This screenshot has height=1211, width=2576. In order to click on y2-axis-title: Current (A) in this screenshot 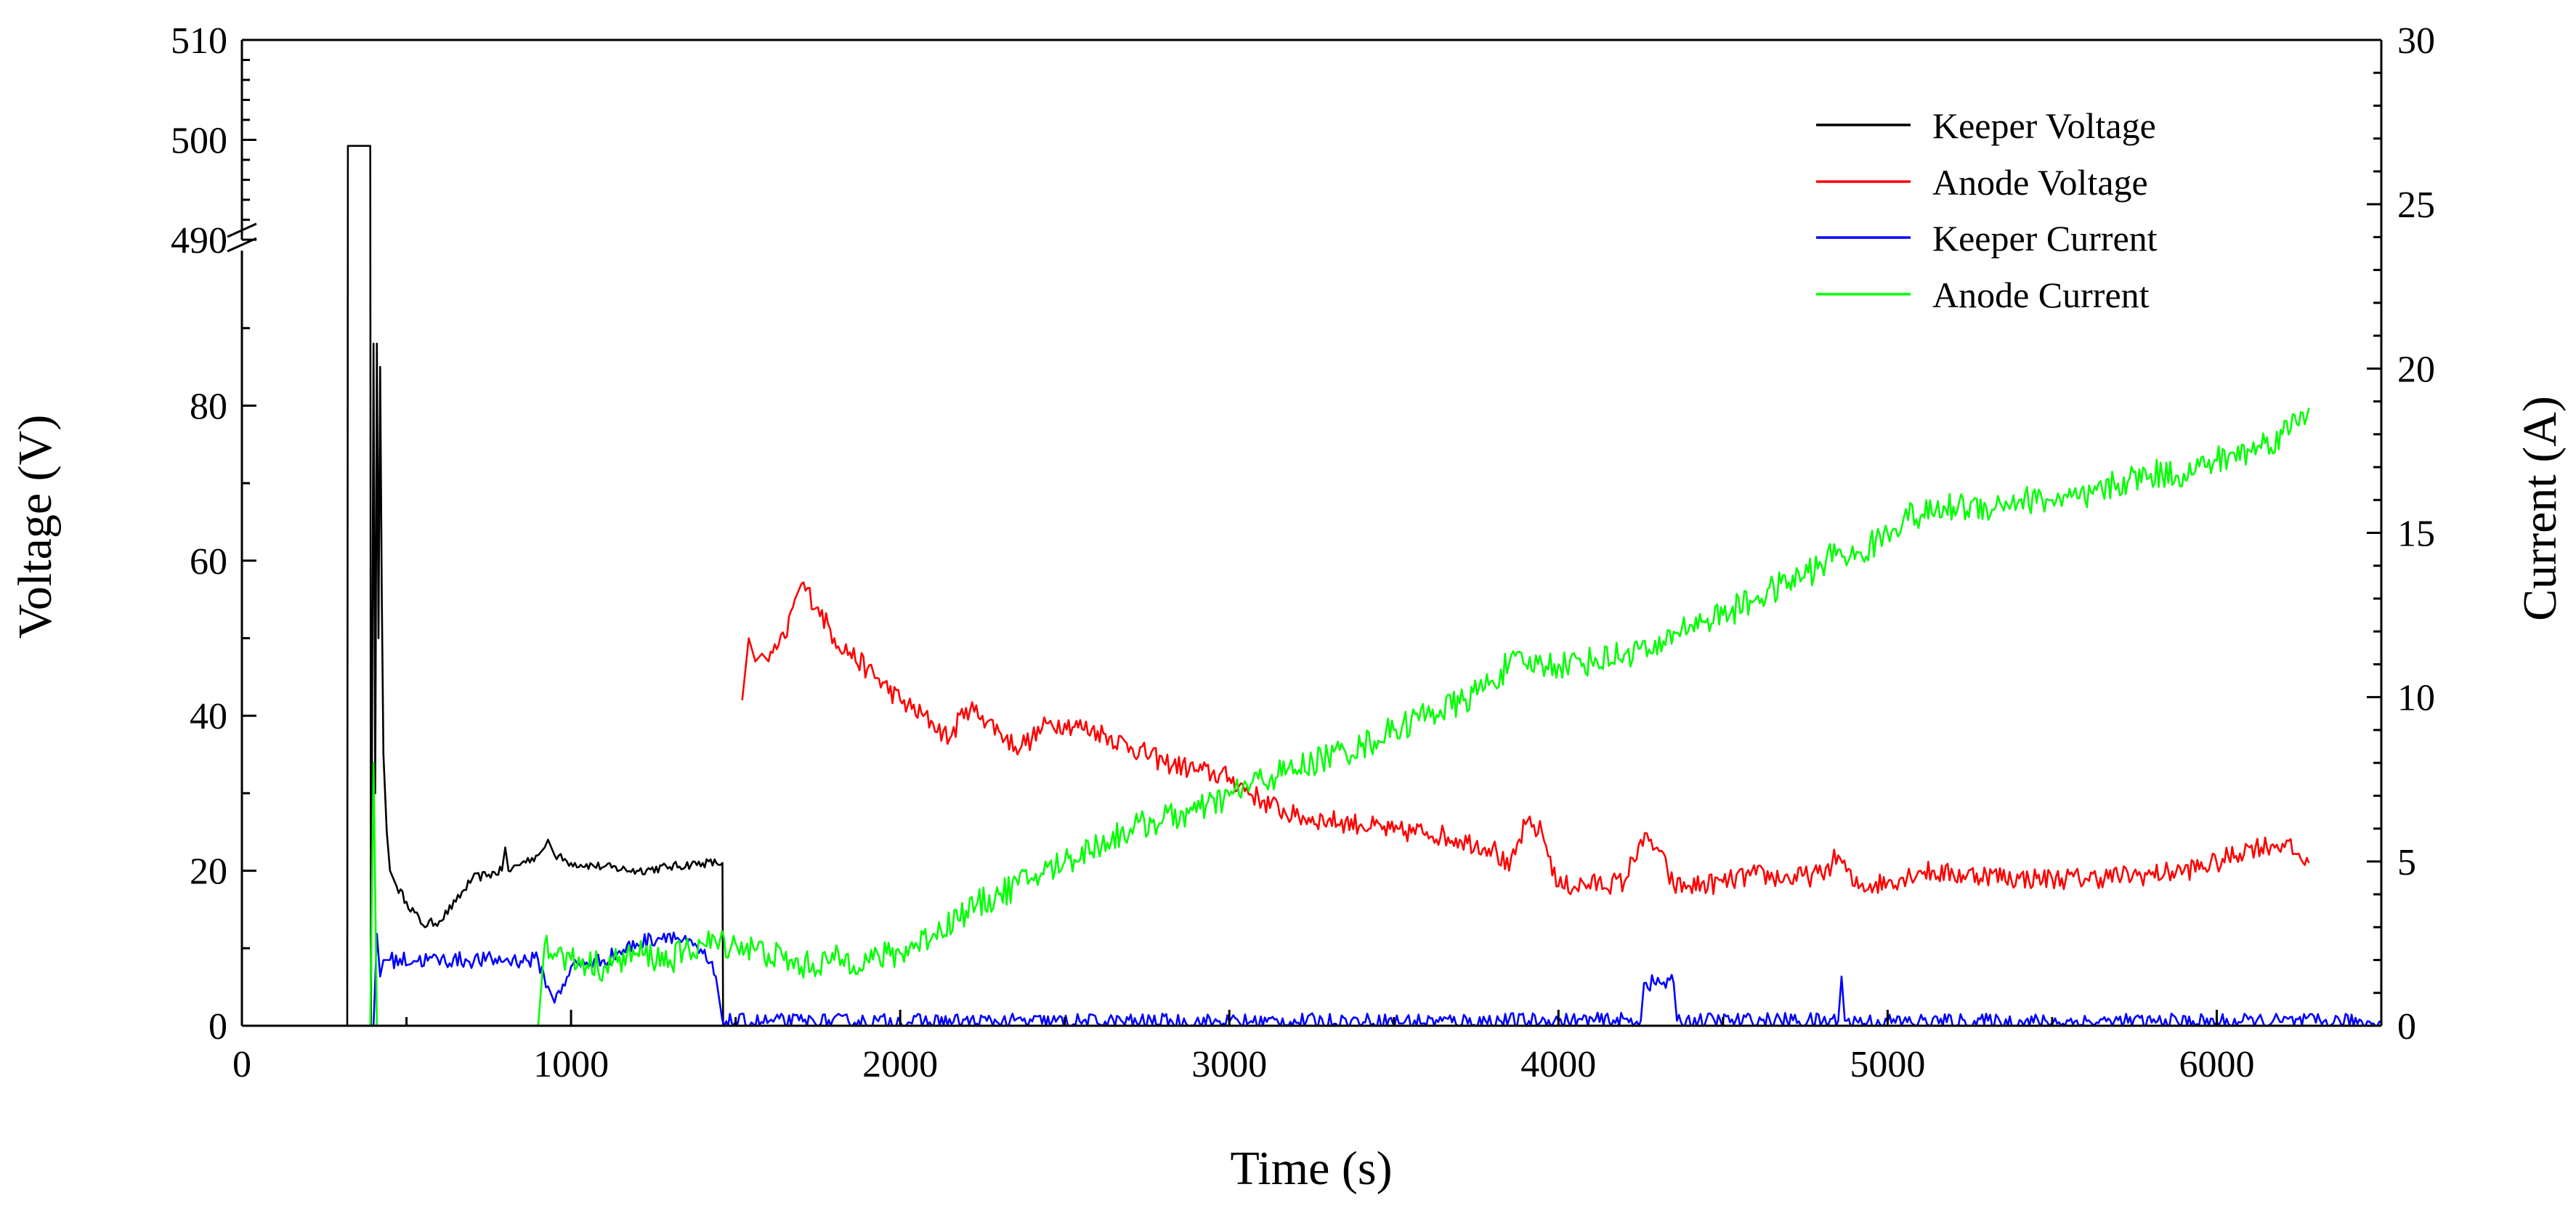, I will do `click(2540, 508)`.